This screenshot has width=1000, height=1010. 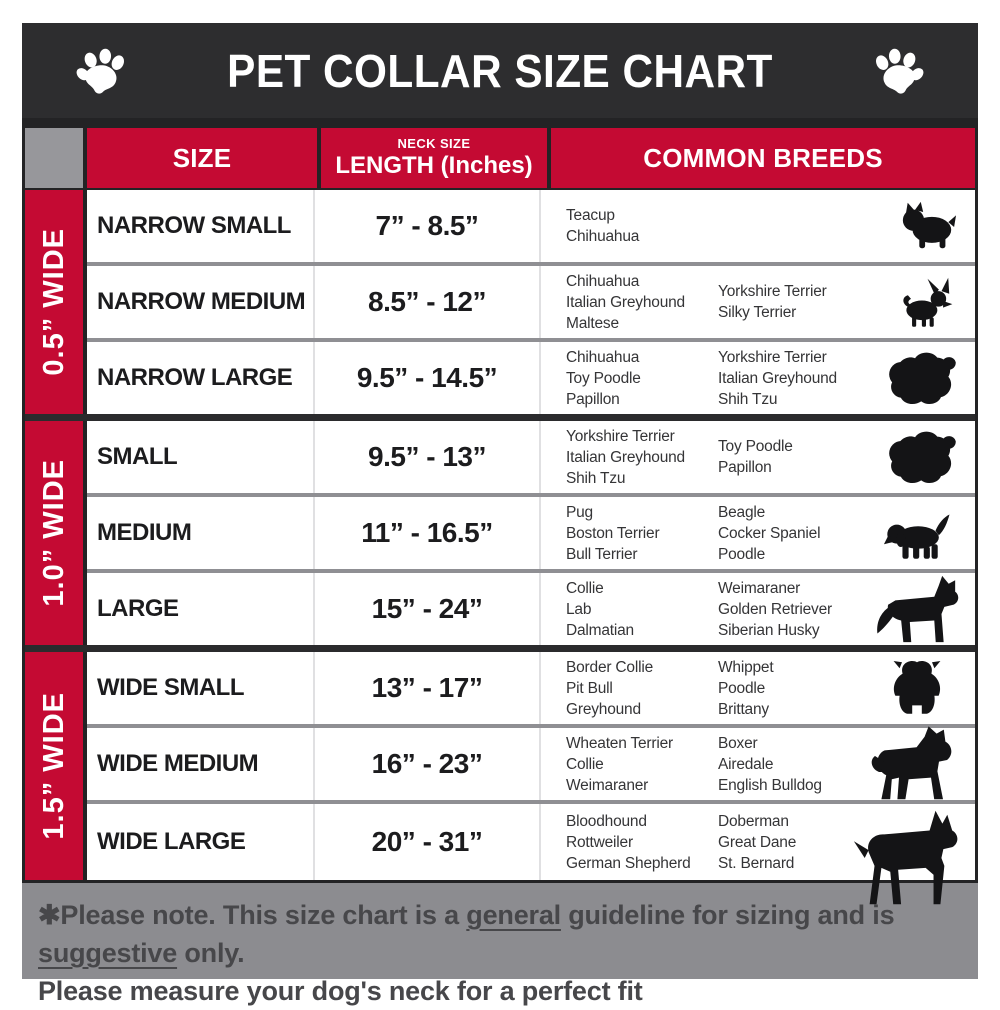 I want to click on page-title: PET COLLAR SIZE CHART, so click(x=500, y=70).